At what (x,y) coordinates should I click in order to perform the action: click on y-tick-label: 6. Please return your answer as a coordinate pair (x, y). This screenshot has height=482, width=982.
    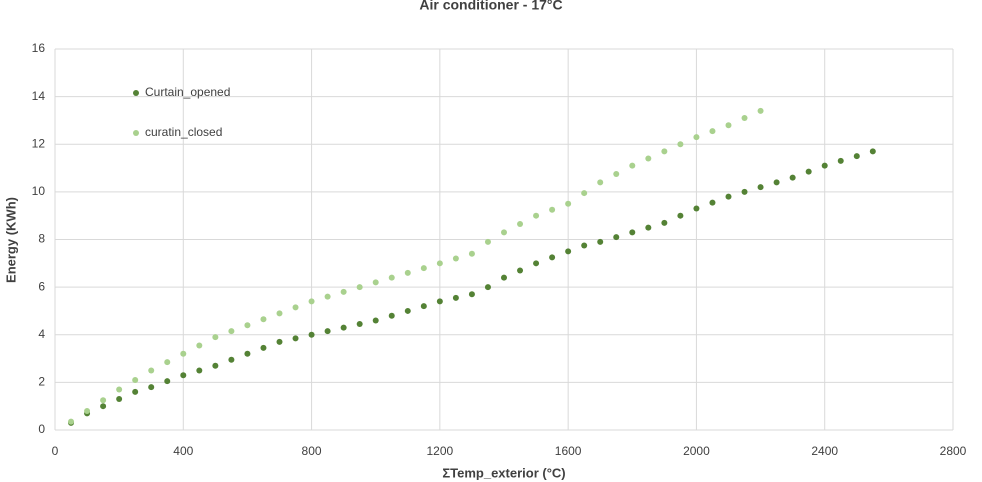
    Looking at the image, I should click on (41, 286).